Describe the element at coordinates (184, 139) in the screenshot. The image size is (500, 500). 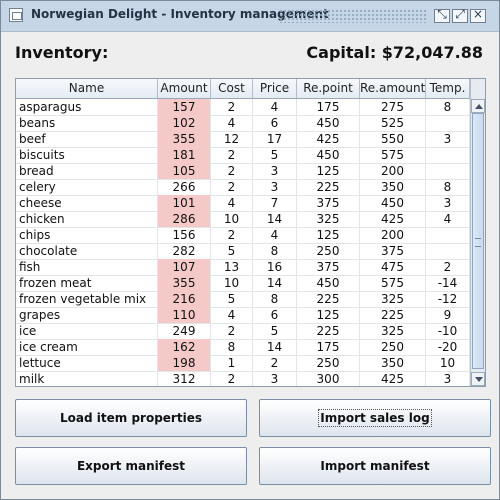
I see `cell-amount: 355` at that location.